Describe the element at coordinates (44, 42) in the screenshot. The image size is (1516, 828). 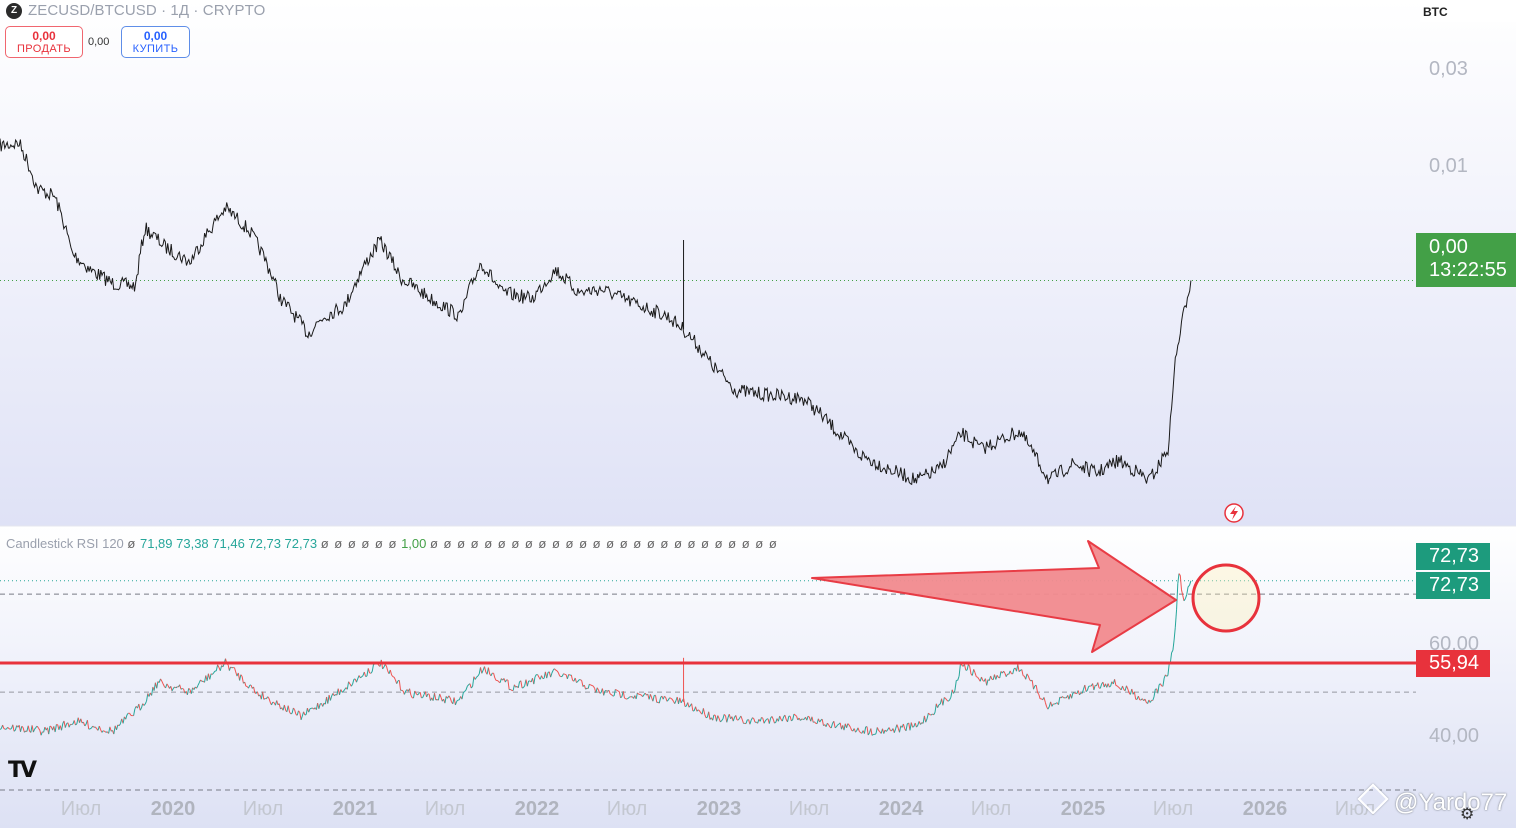
I see `sell-button: 0,00 ПРОДАТЬ` at that location.